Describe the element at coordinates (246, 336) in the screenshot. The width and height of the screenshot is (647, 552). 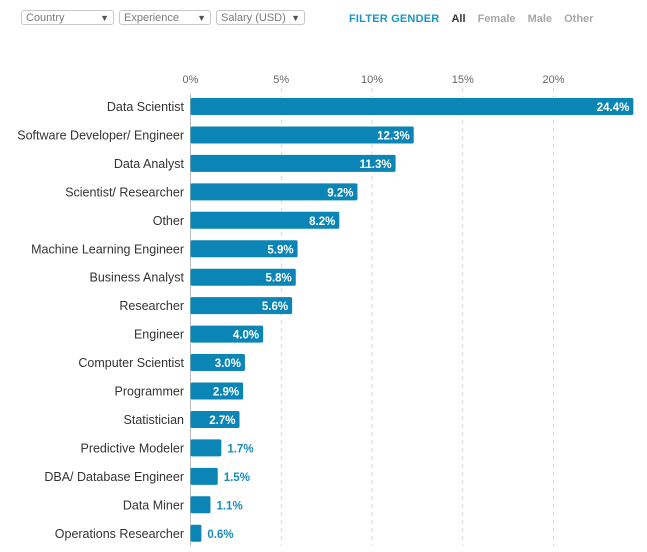
I see `value-label: 4.0%` at that location.